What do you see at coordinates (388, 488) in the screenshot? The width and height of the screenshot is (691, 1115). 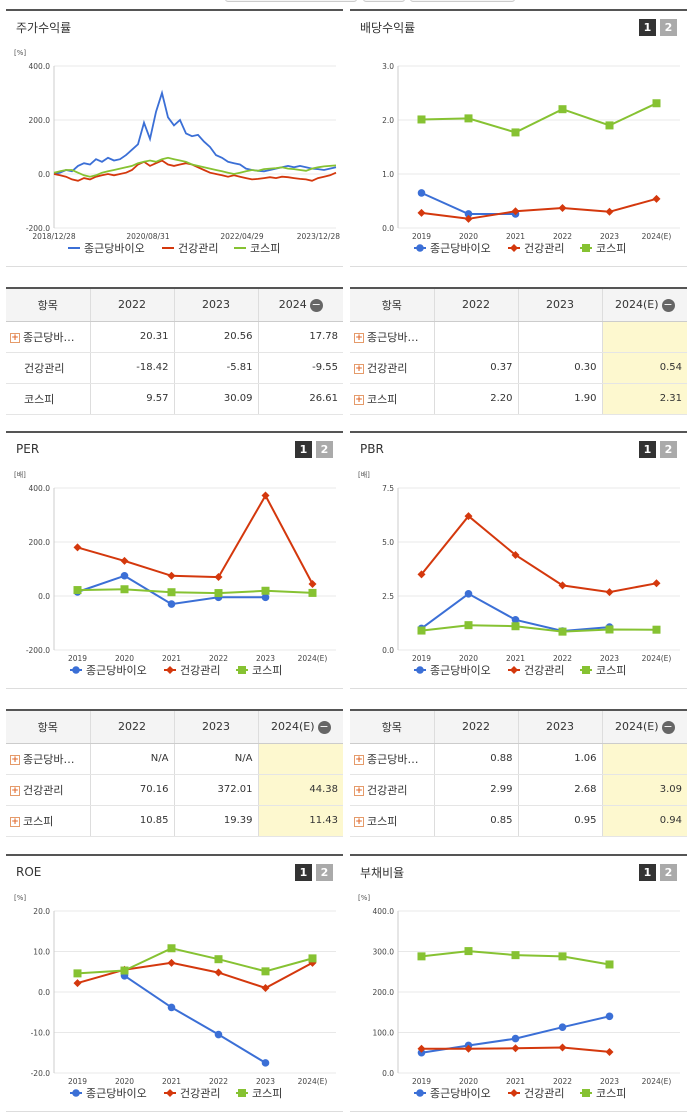 I see `y-tick-label: 7.5` at bounding box center [388, 488].